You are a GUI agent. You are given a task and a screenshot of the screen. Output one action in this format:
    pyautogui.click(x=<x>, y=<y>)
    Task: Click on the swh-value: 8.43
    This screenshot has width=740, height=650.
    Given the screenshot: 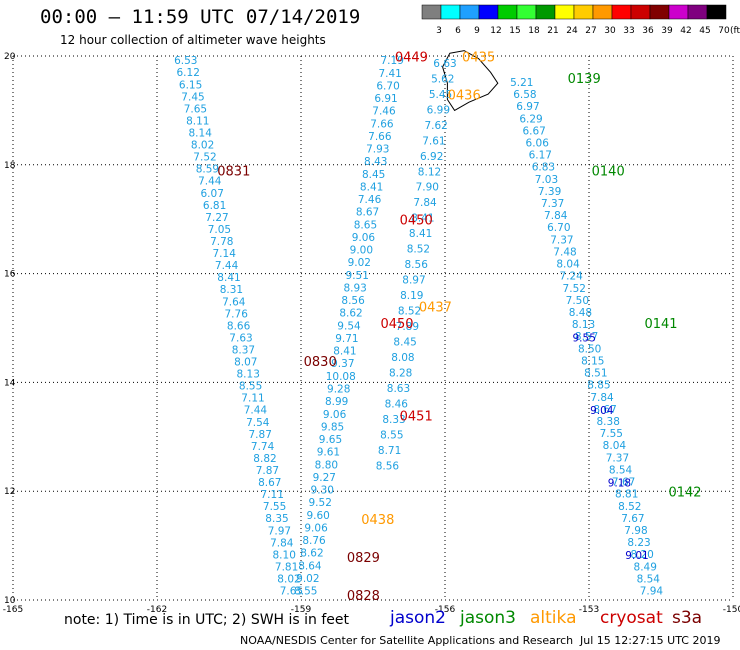 What is the action you would take?
    pyautogui.click(x=375, y=162)
    